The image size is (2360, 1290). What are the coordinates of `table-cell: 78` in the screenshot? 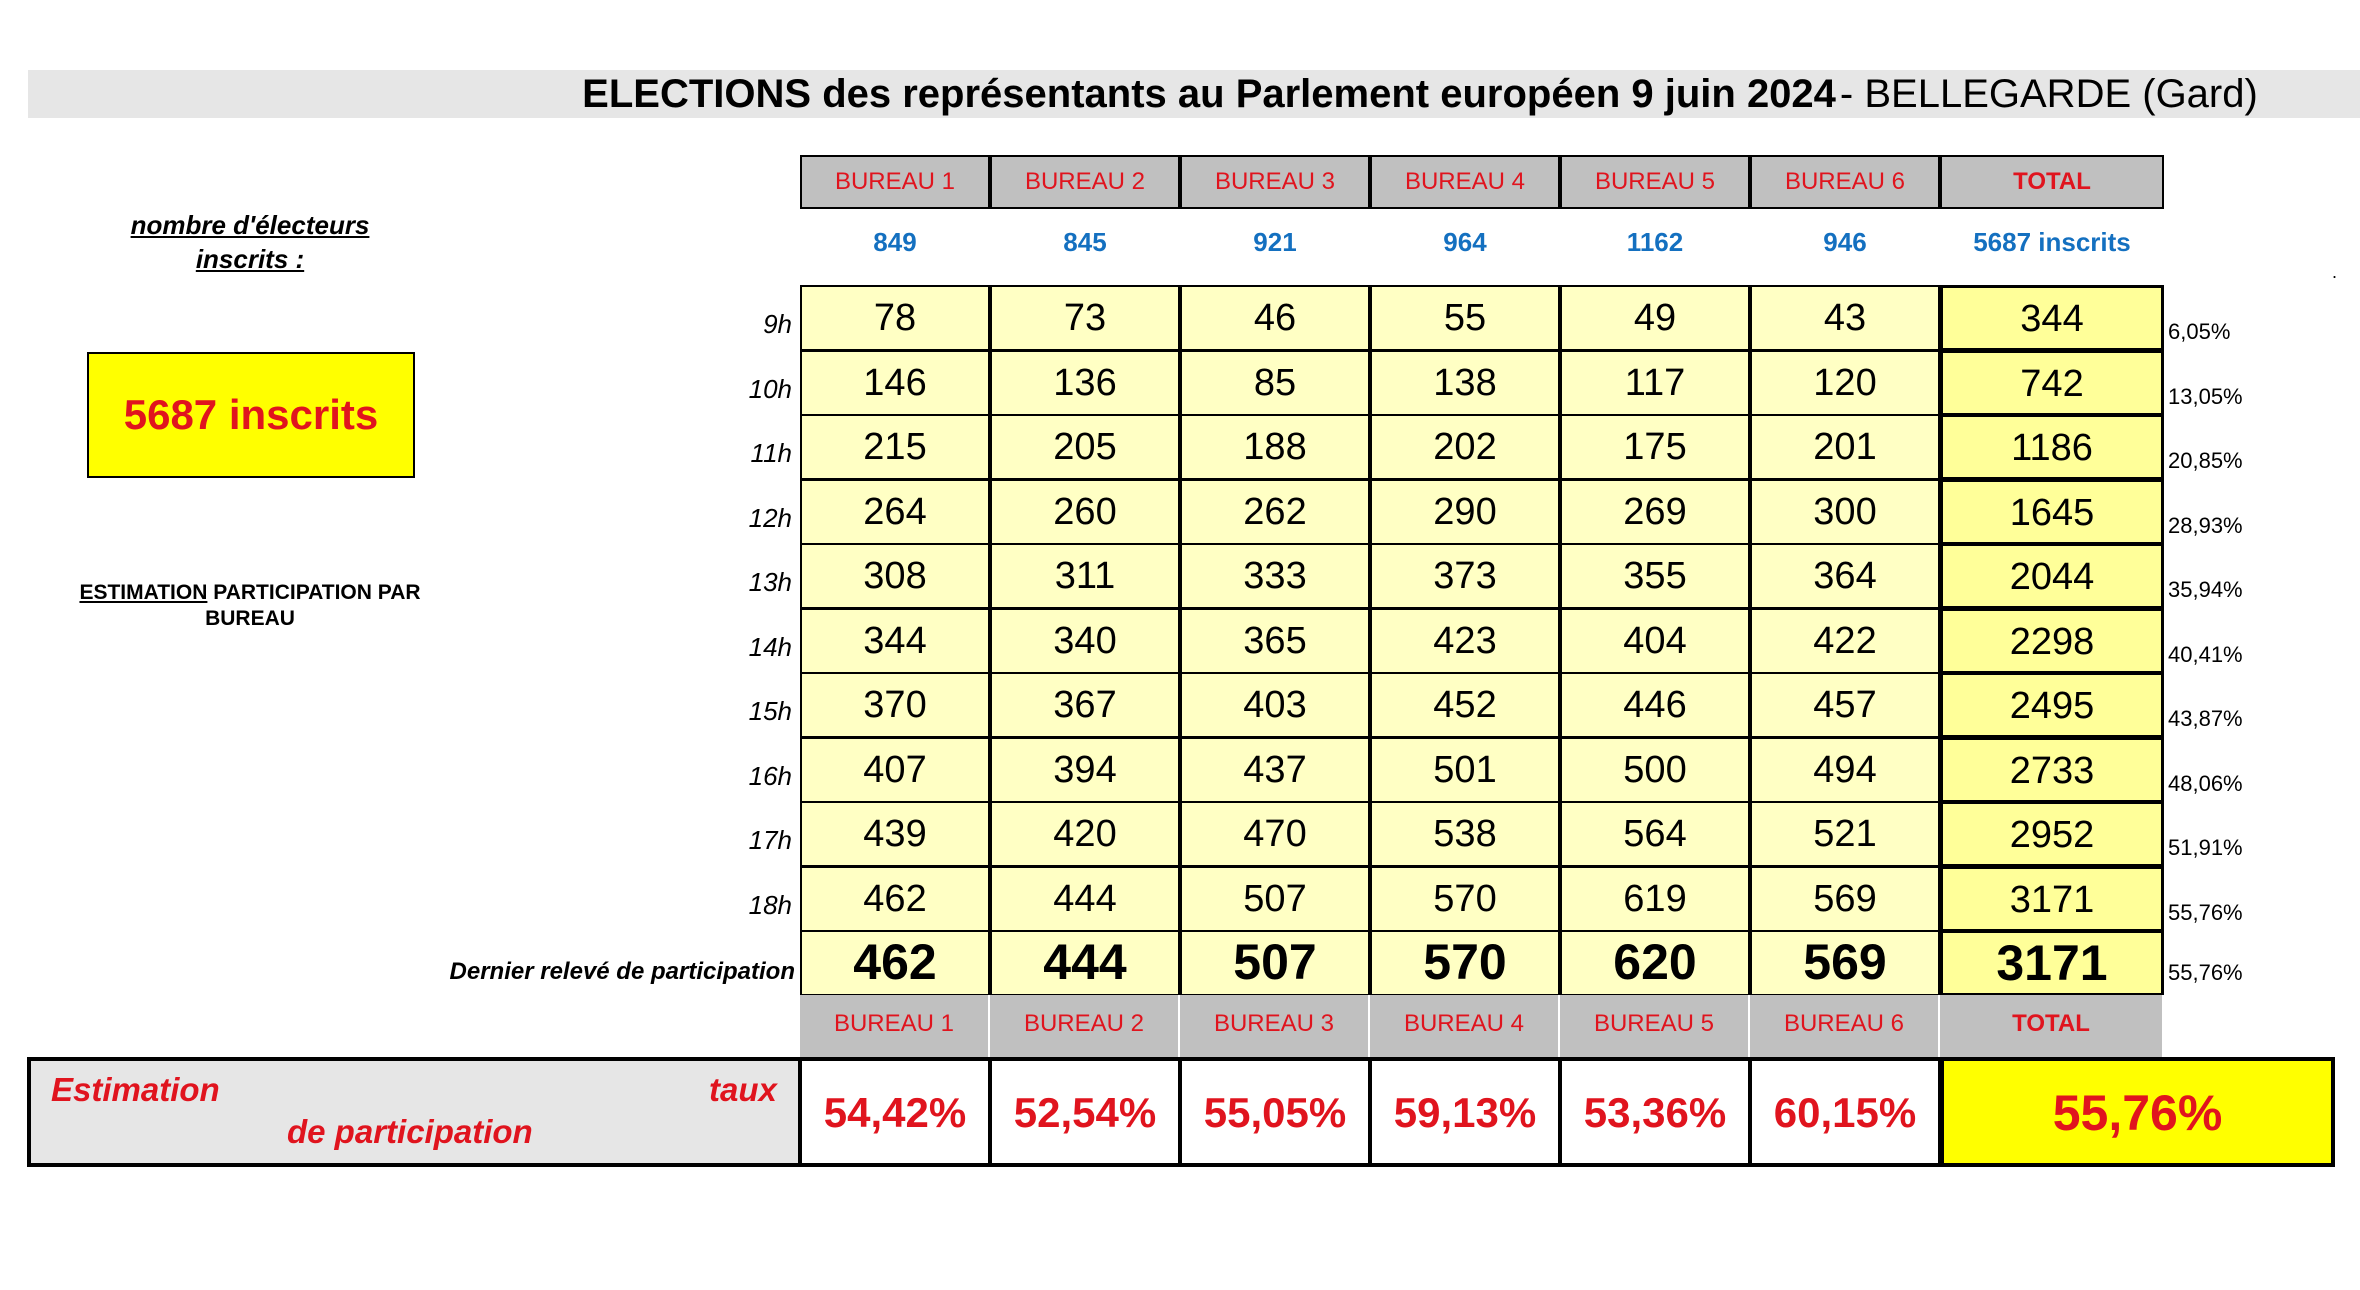 It's located at (895, 318).